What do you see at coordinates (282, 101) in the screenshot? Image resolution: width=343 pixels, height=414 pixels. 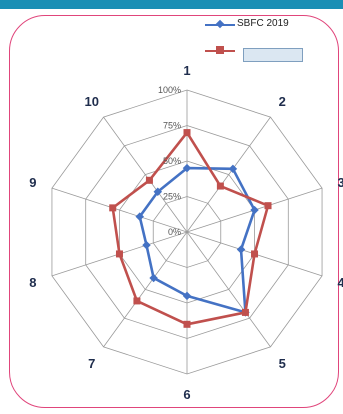 I see `axis-label-2: 2` at bounding box center [282, 101].